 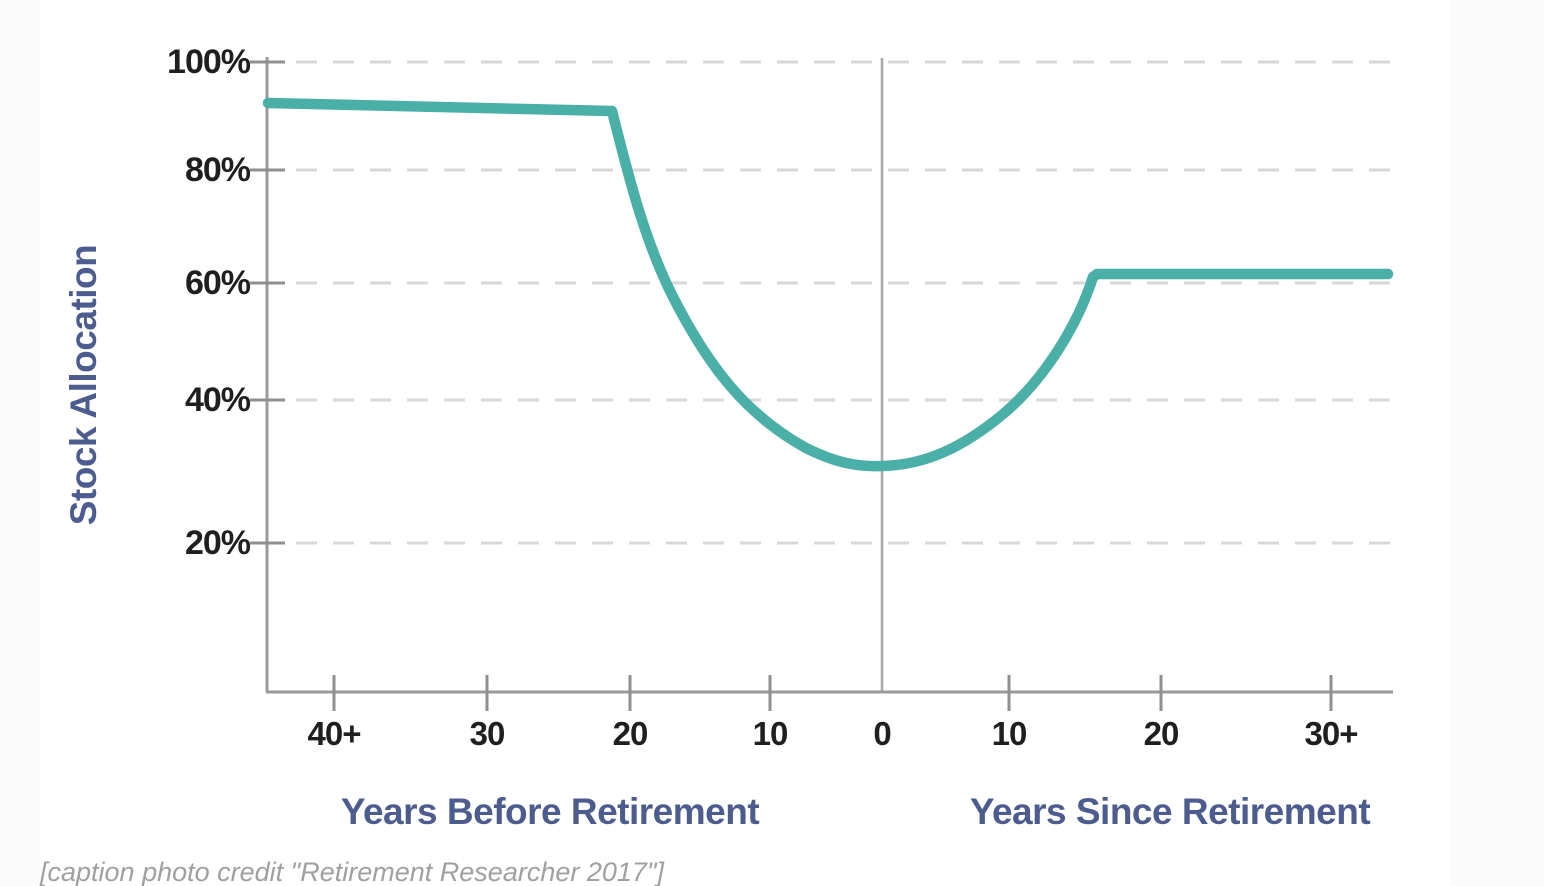 What do you see at coordinates (217, 170) in the screenshot?
I see `y-tick-label-80: 80%` at bounding box center [217, 170].